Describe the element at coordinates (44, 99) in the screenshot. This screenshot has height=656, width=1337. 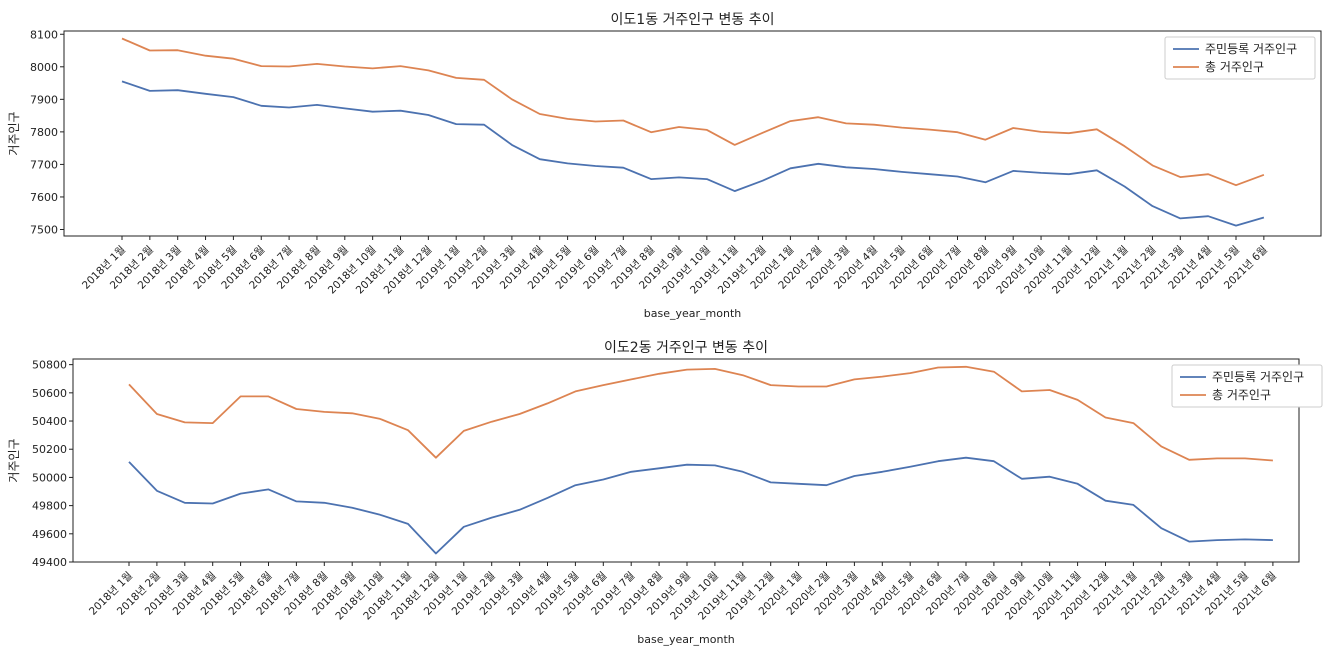
I see `y-tick-label: 7900` at that location.